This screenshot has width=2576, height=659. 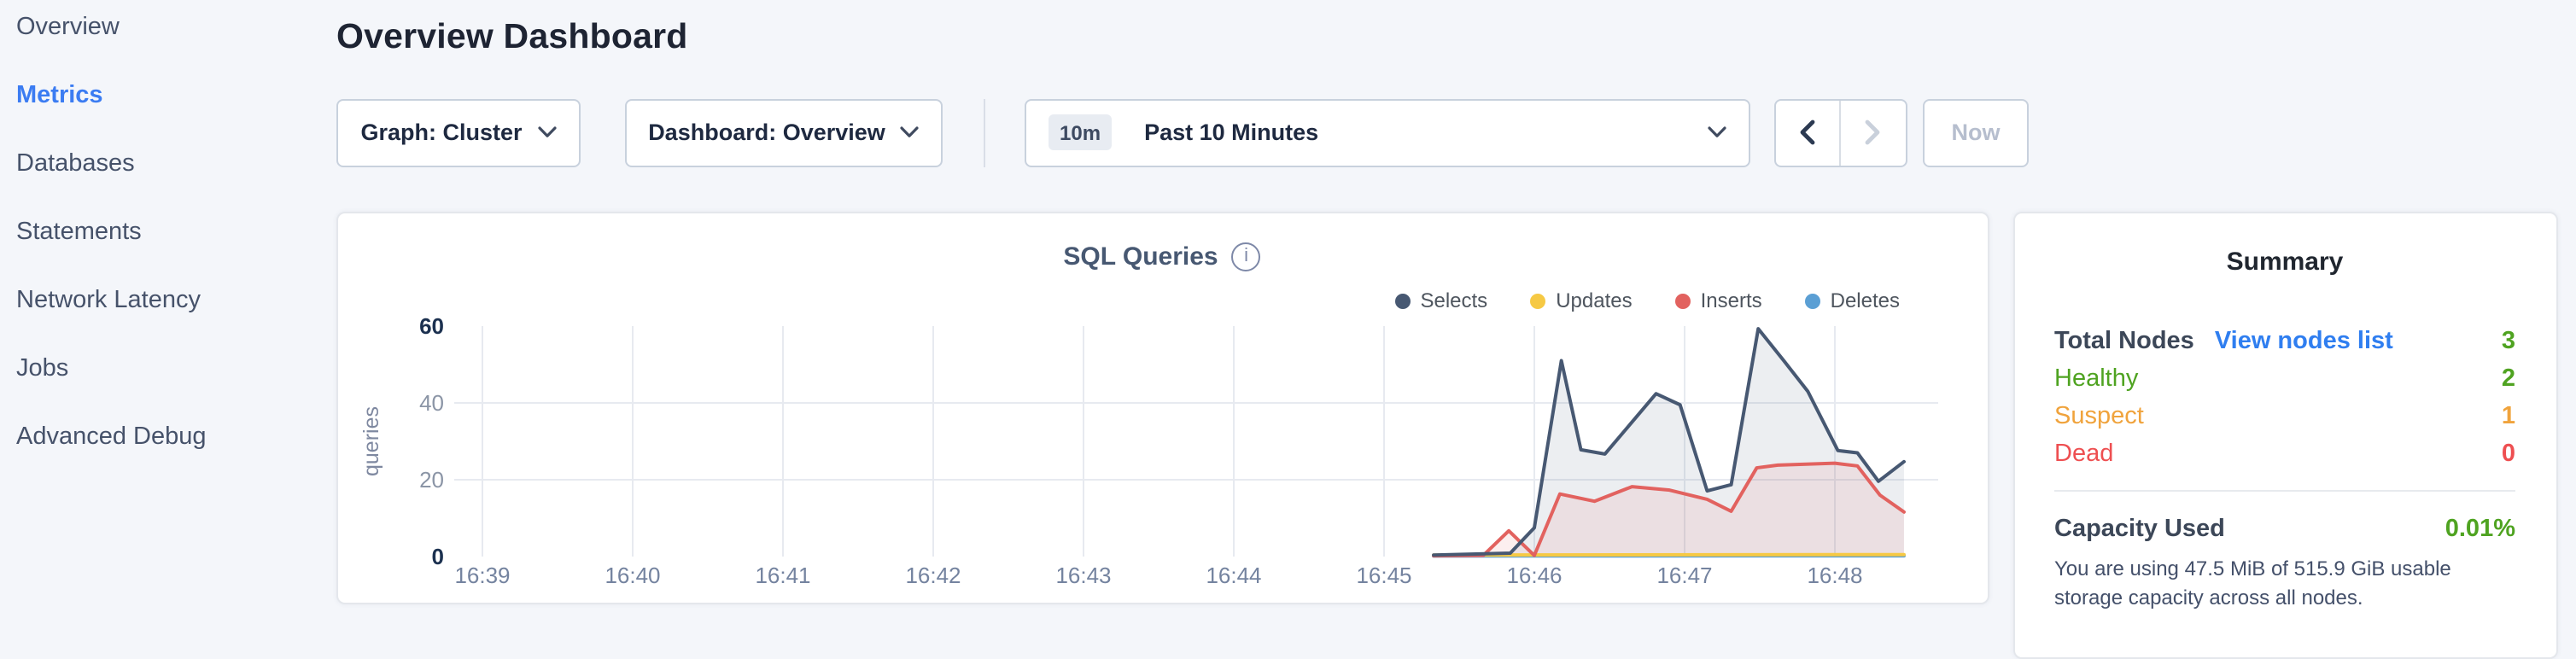 I want to click on status-label: Healthy, so click(x=2096, y=379).